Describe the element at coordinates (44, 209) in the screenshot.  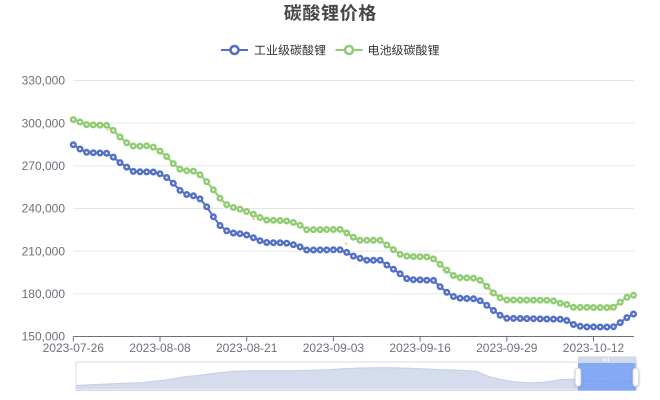
I see `svg-text: 240,000` at that location.